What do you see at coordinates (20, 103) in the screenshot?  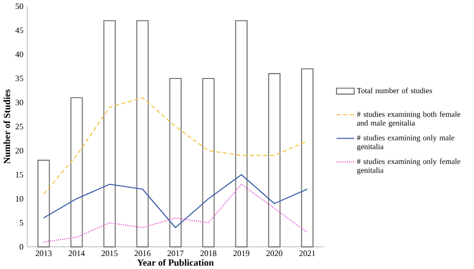 I see `y-tick-label: 30` at bounding box center [20, 103].